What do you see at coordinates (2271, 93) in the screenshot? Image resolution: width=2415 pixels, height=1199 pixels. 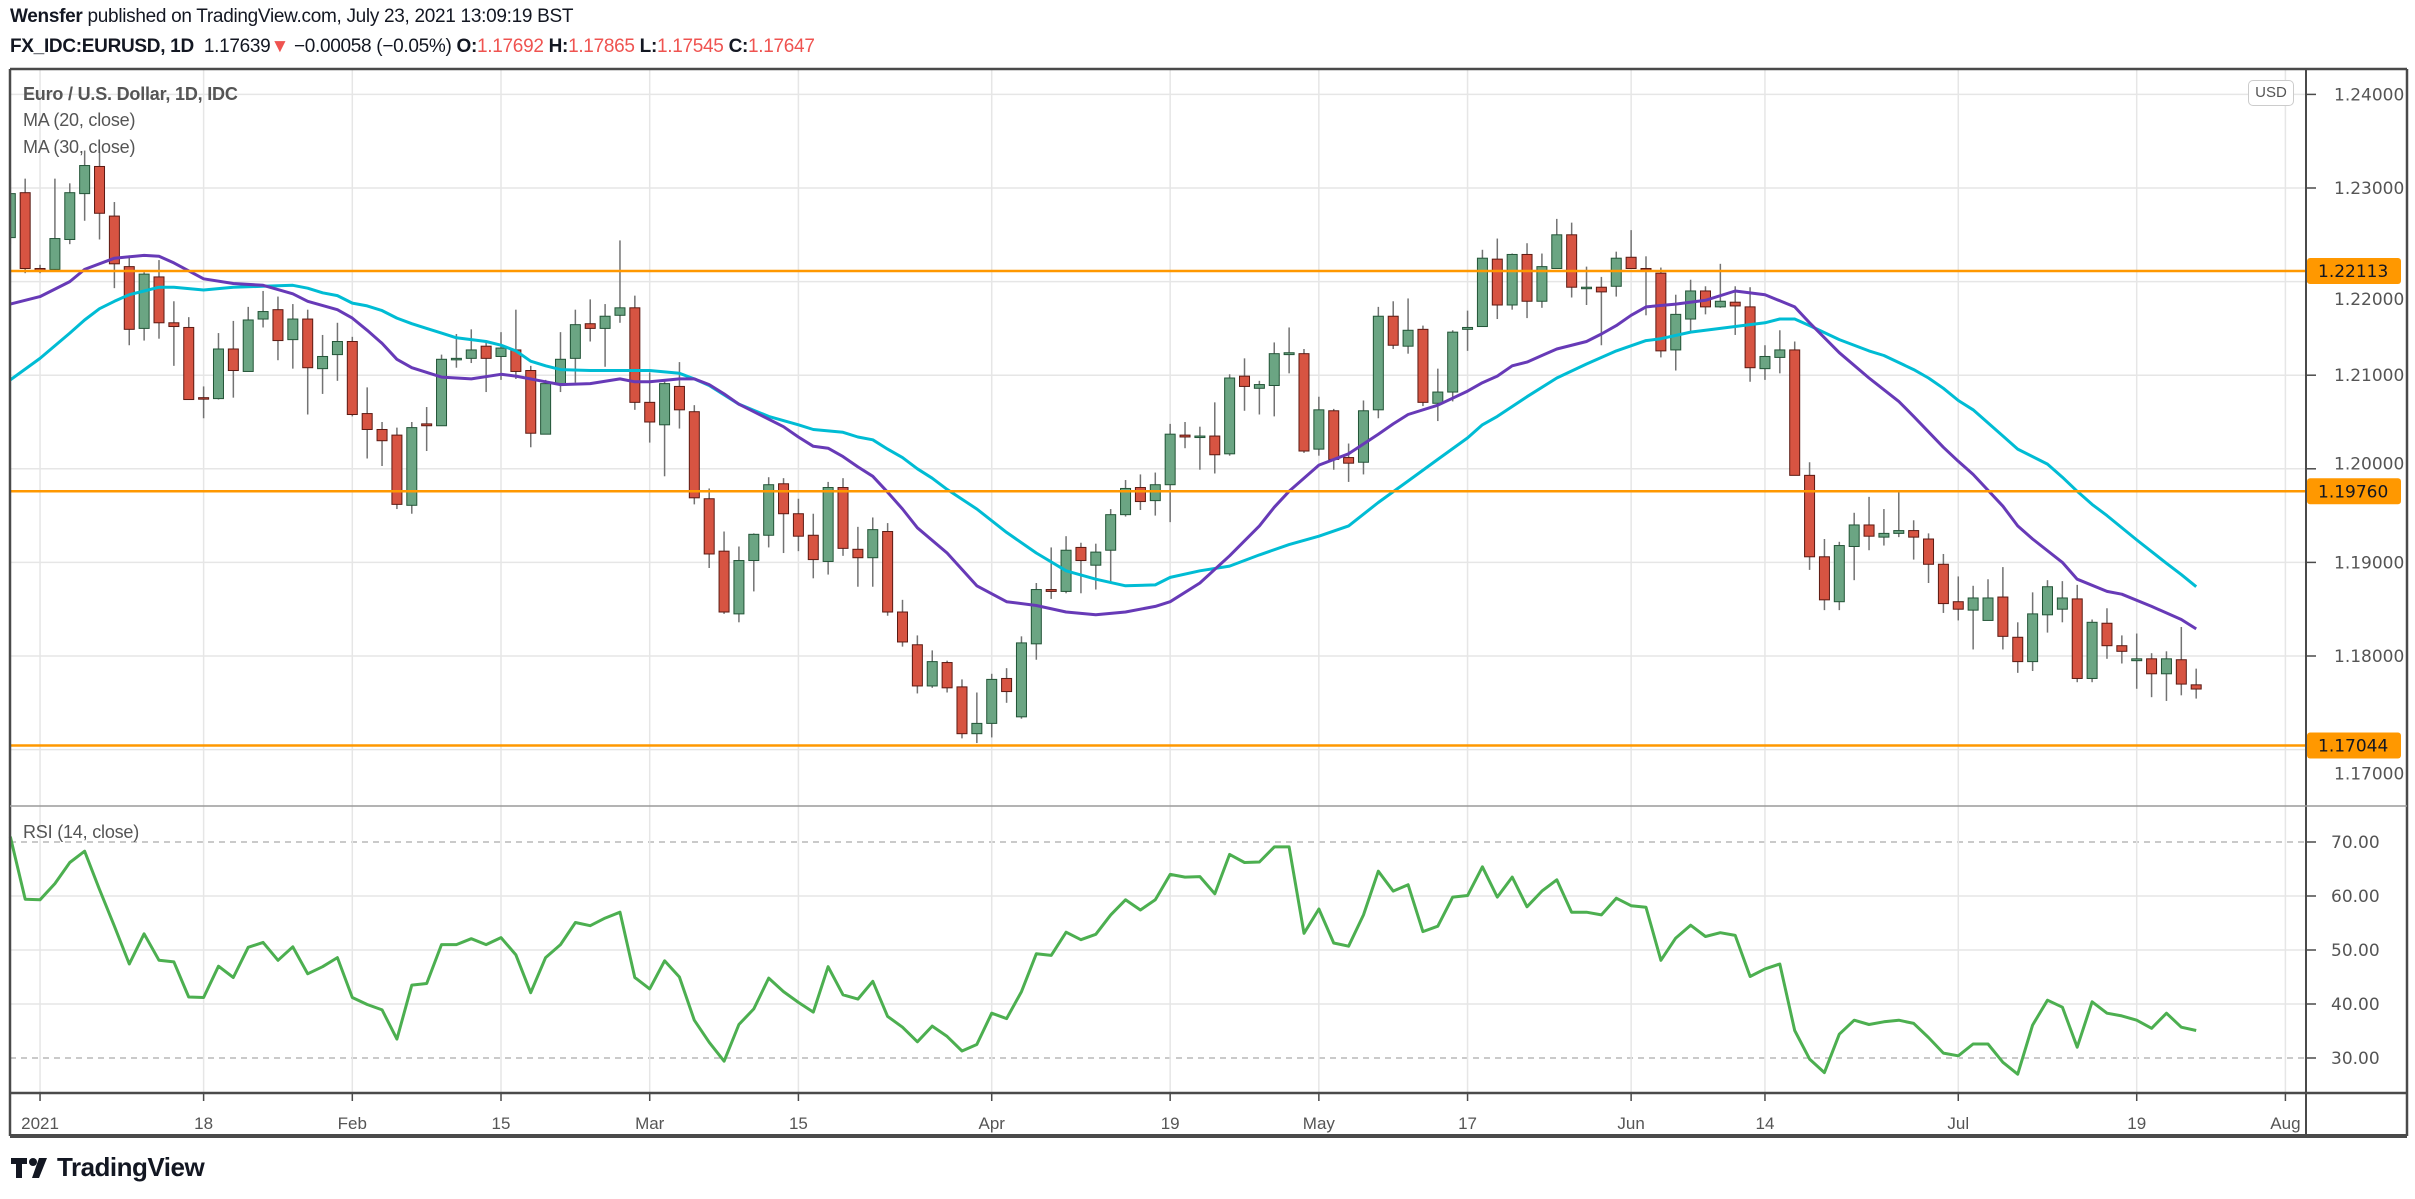 I see `currency-badge: USD` at bounding box center [2271, 93].